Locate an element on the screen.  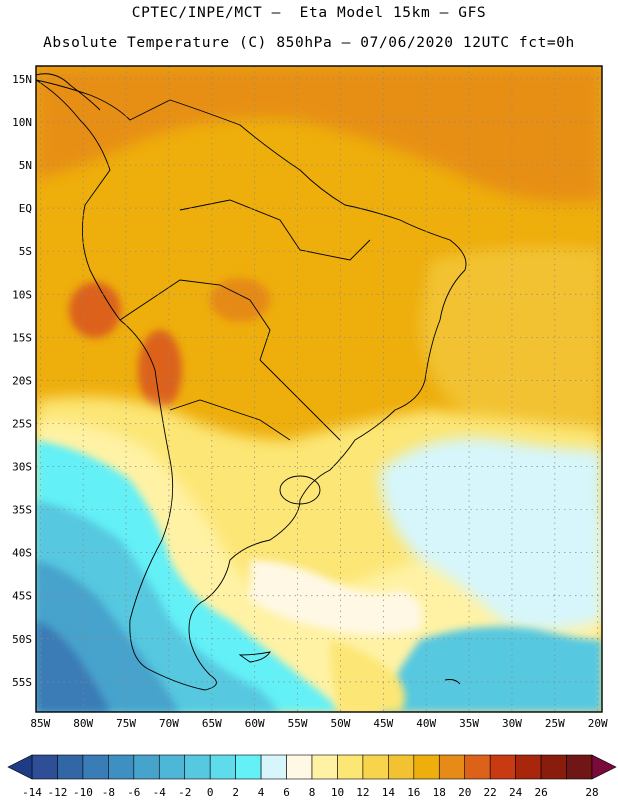
lat-label: 50S is located at coordinates (22, 639).